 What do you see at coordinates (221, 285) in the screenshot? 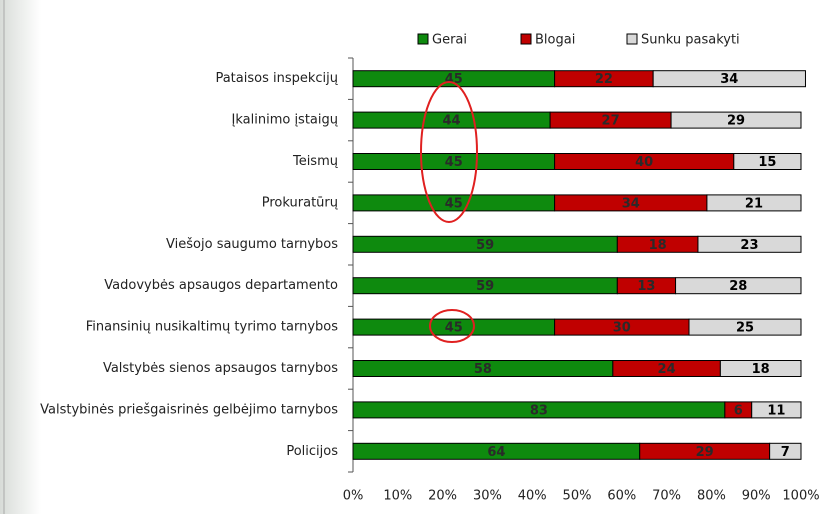
I see `y-tick-label: Vadovybės apsaugos departamento` at bounding box center [221, 285].